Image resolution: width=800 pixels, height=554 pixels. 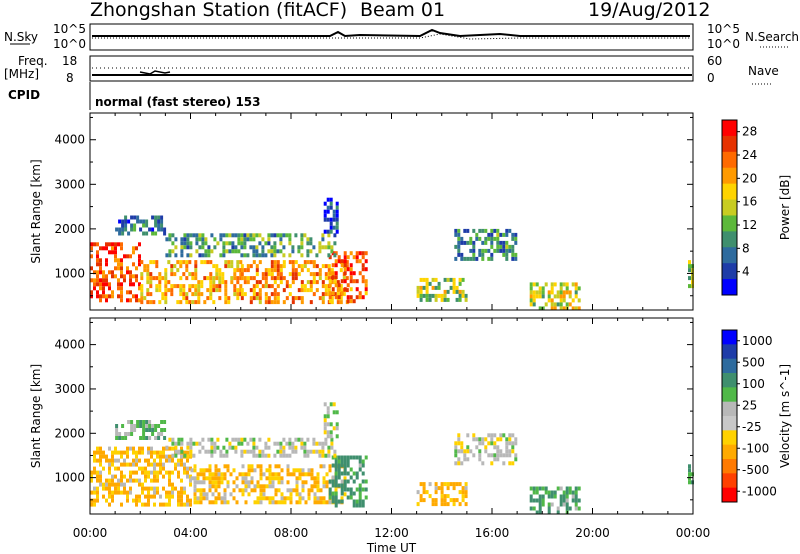 What do you see at coordinates (403, 10) in the screenshot?
I see `beam-title: Beam 01` at bounding box center [403, 10].